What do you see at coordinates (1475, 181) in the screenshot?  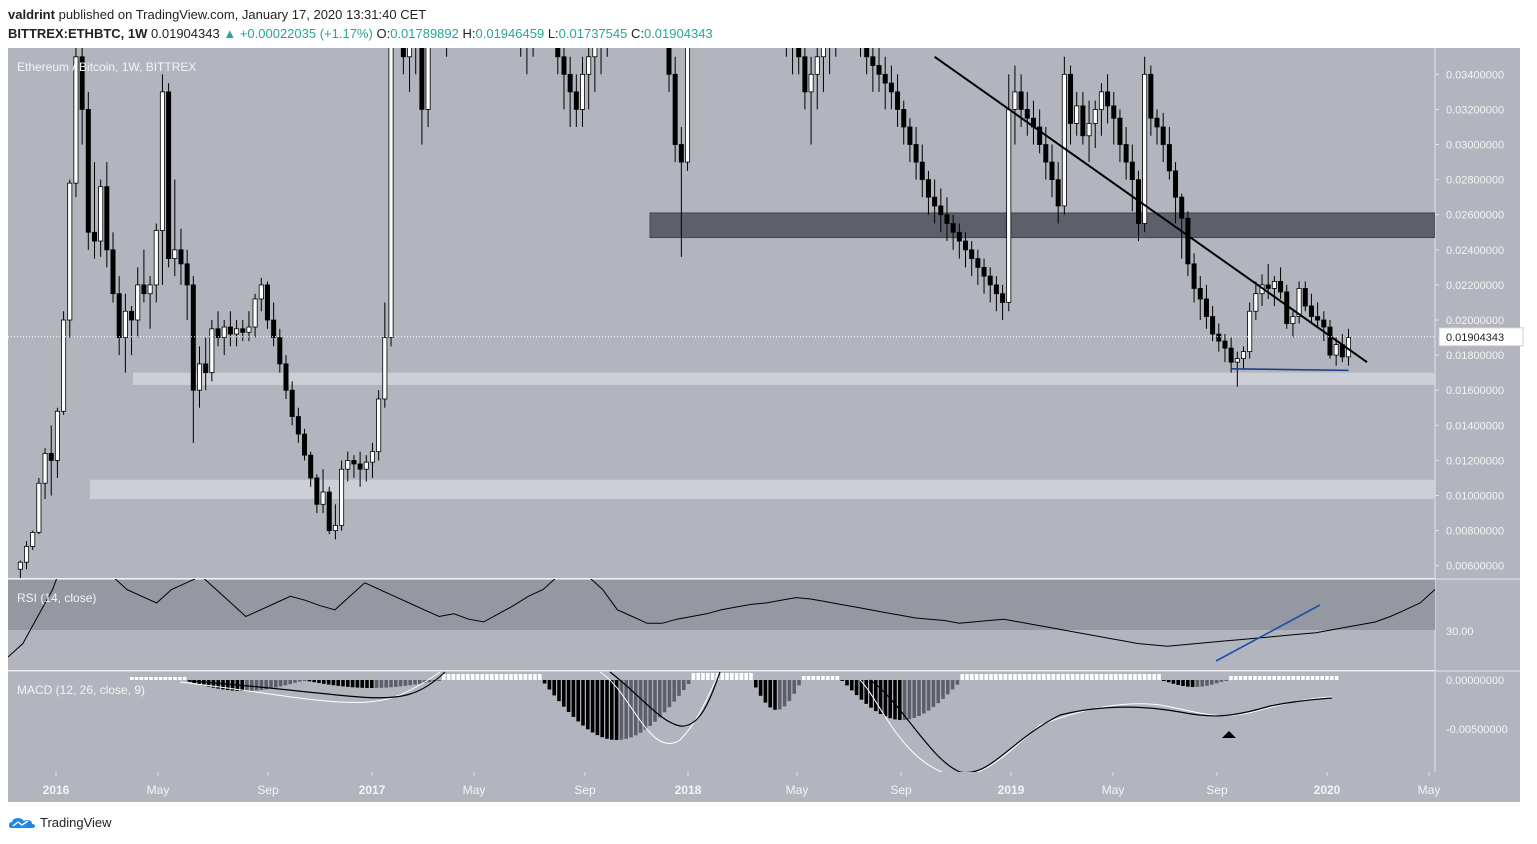 I see `price-tick-label: 0.02800000` at bounding box center [1475, 181].